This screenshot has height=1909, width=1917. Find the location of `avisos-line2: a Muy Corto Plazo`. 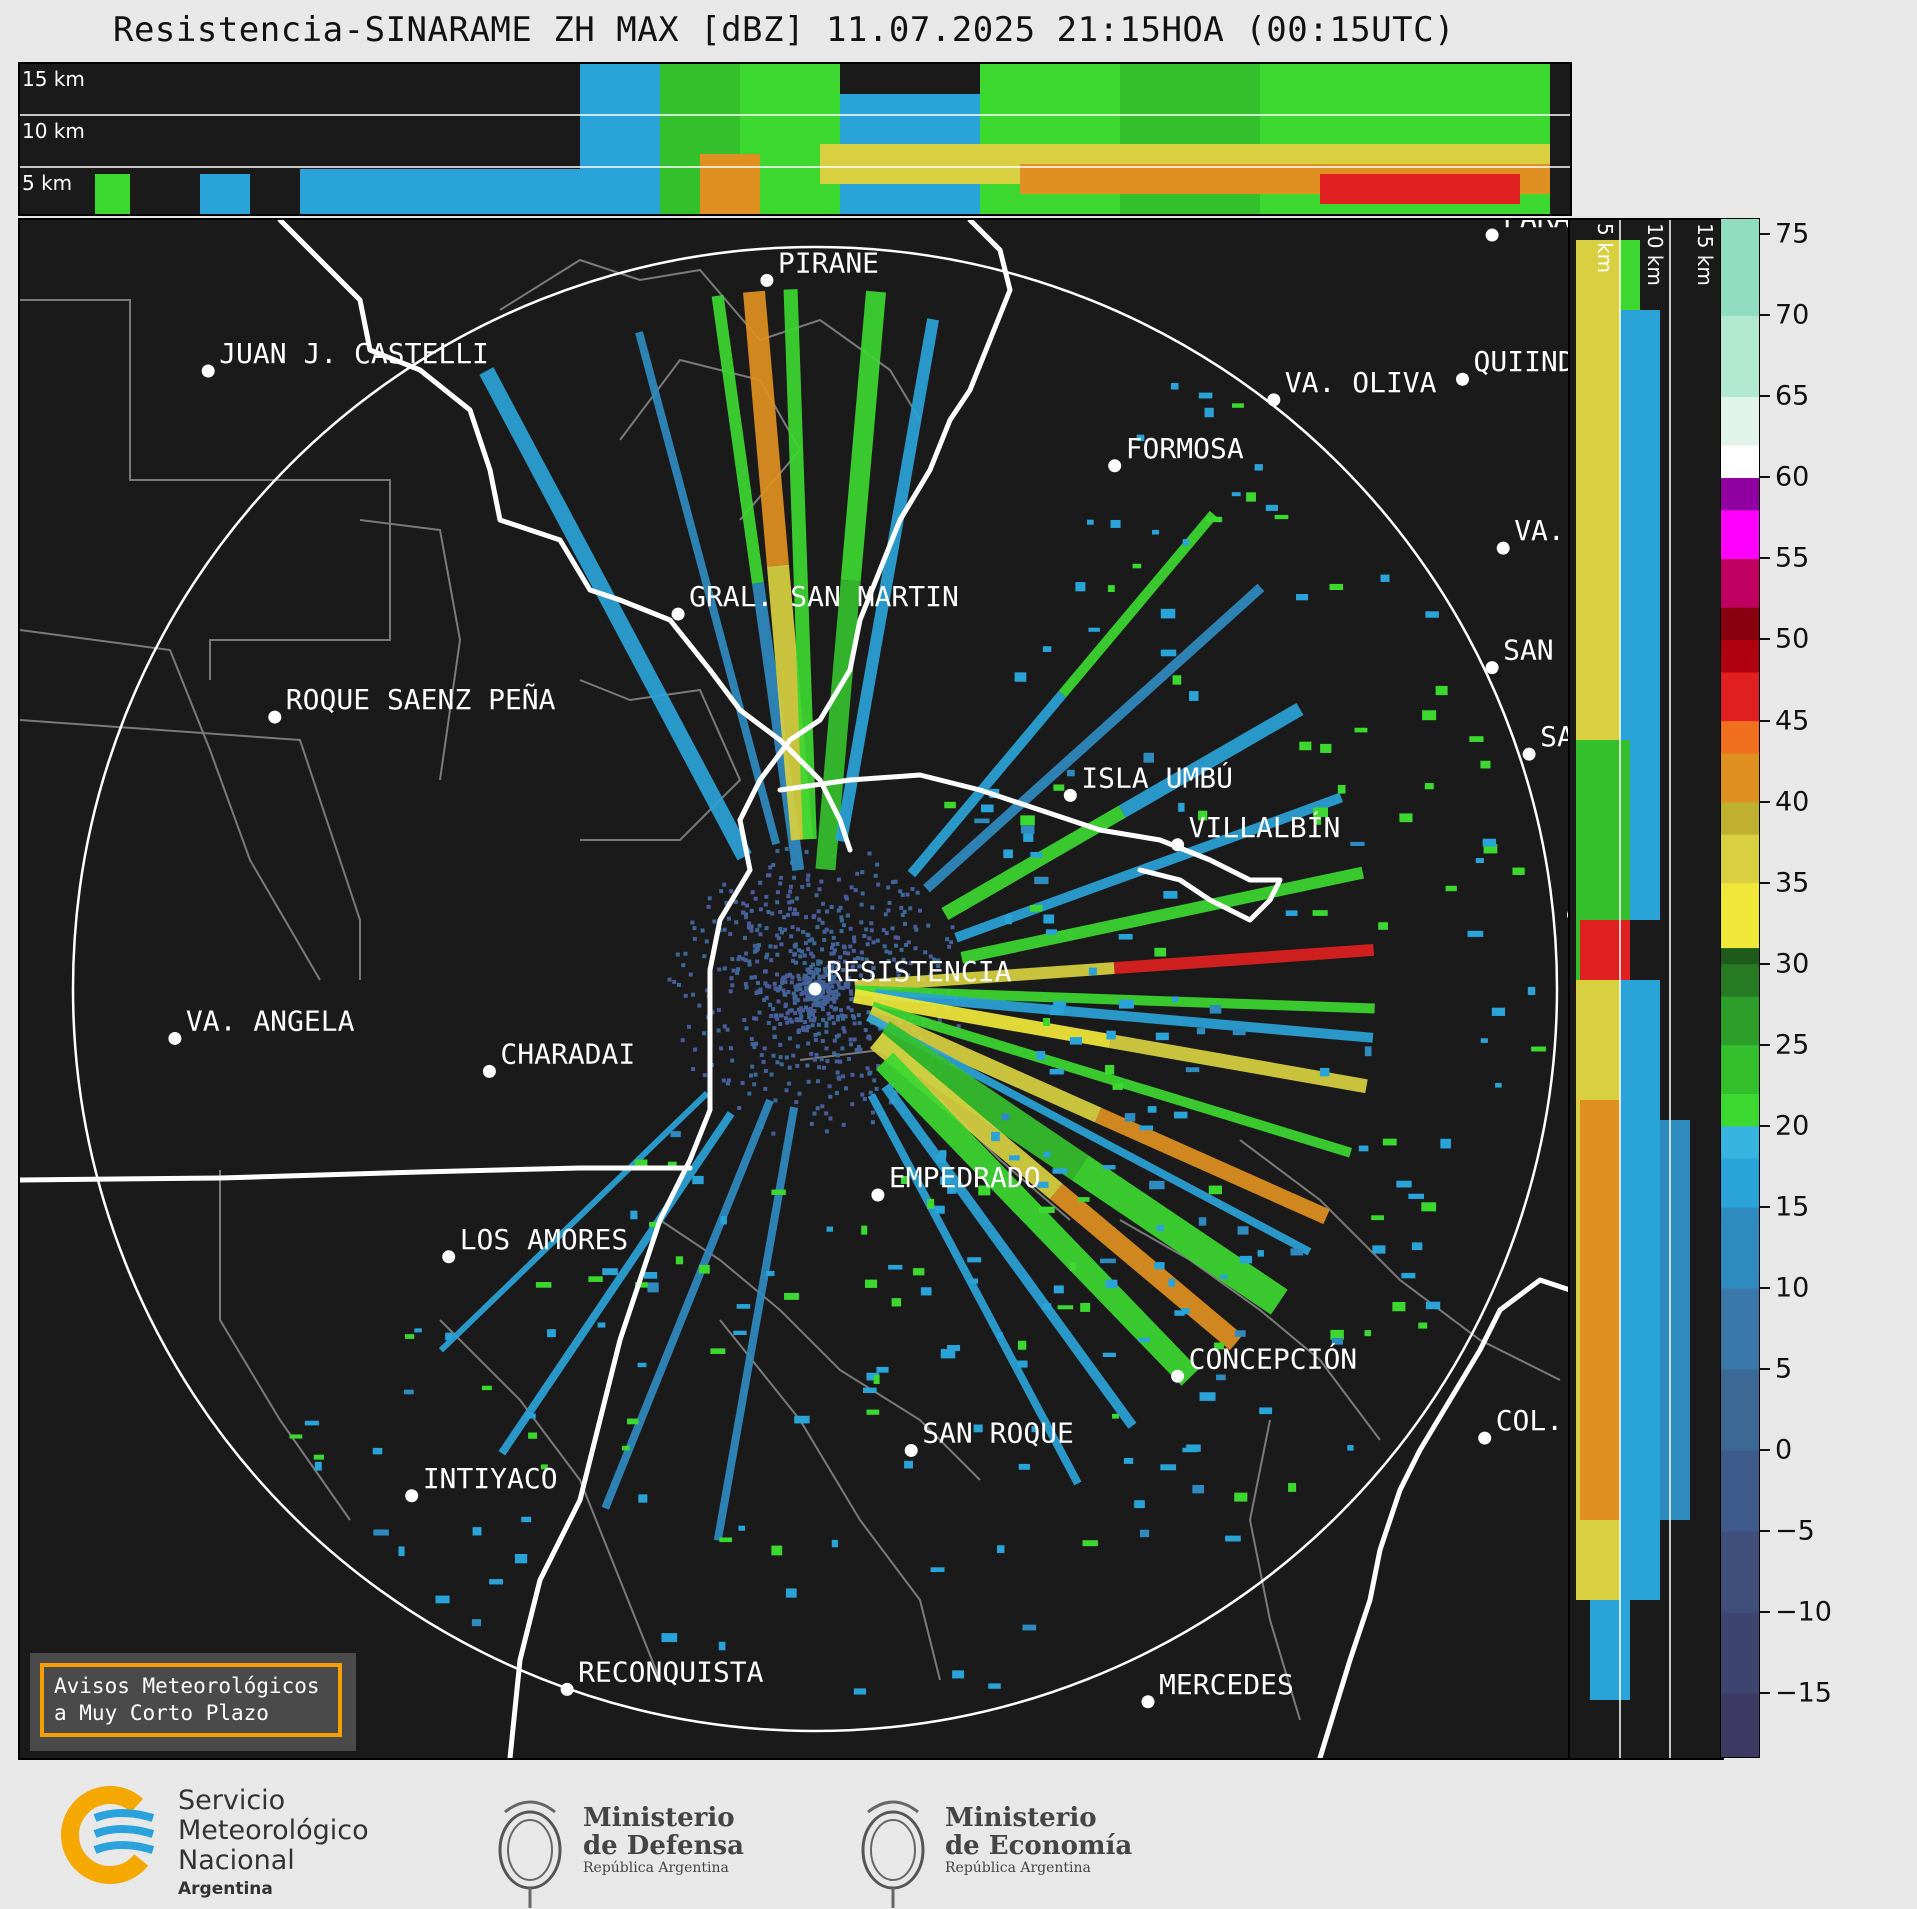

avisos-line2: a Muy Corto Plazo is located at coordinates (161, 1713).